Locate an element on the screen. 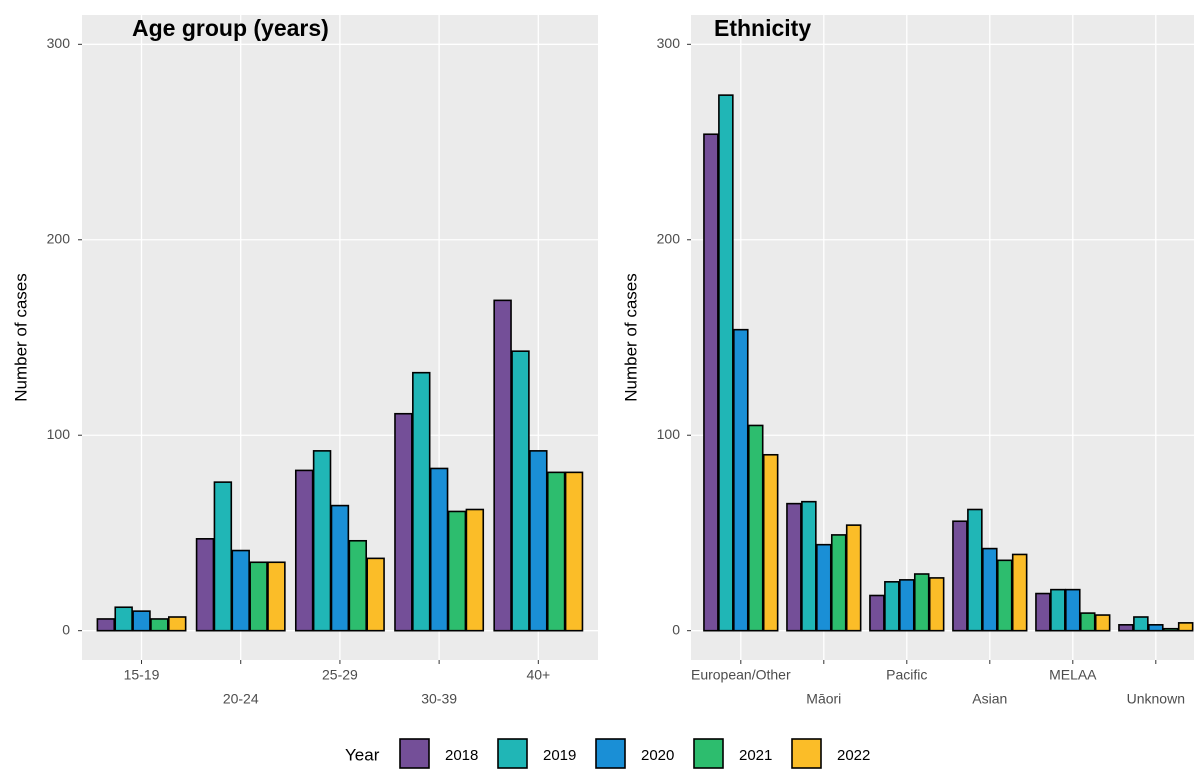  legend-label: 2021 is located at coordinates (755, 755).